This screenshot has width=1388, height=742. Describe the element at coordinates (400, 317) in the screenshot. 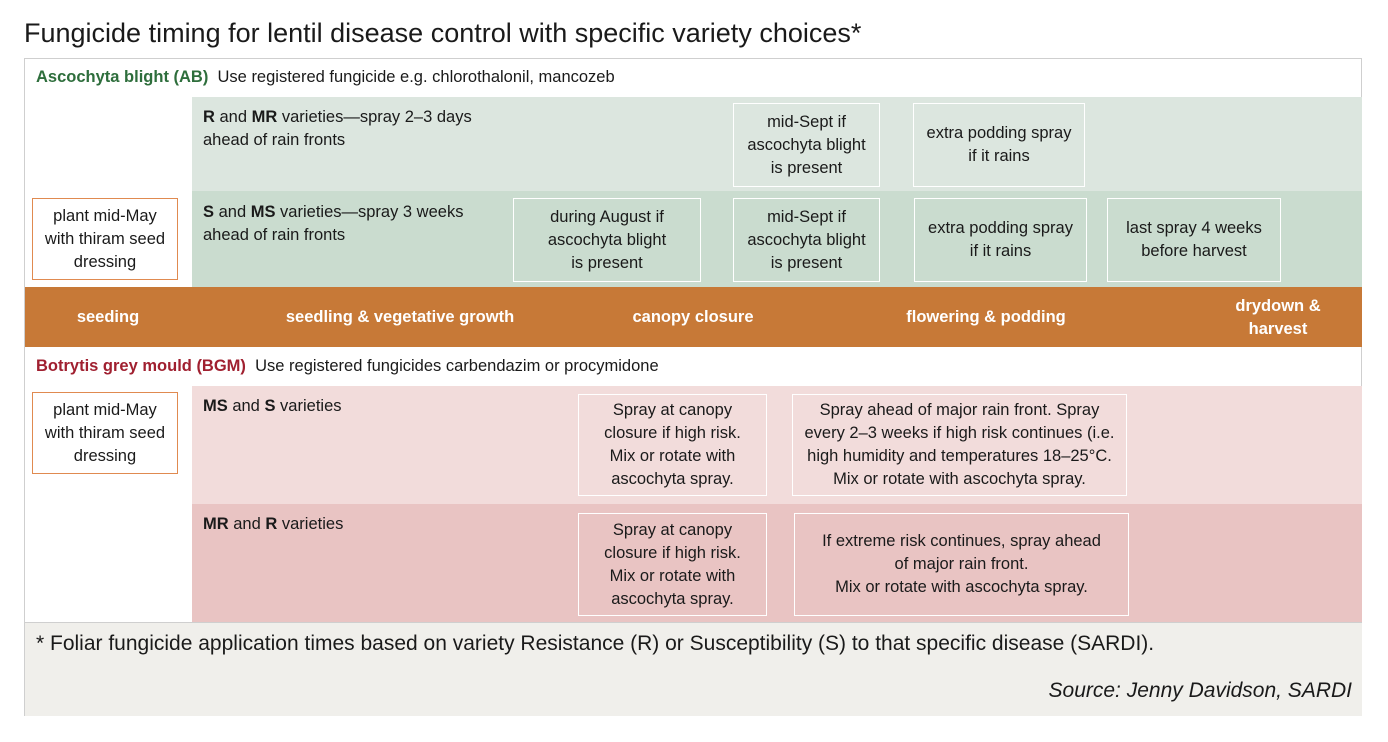

I see `stage-seedling-vegetative: seedling & vegetative growth` at that location.